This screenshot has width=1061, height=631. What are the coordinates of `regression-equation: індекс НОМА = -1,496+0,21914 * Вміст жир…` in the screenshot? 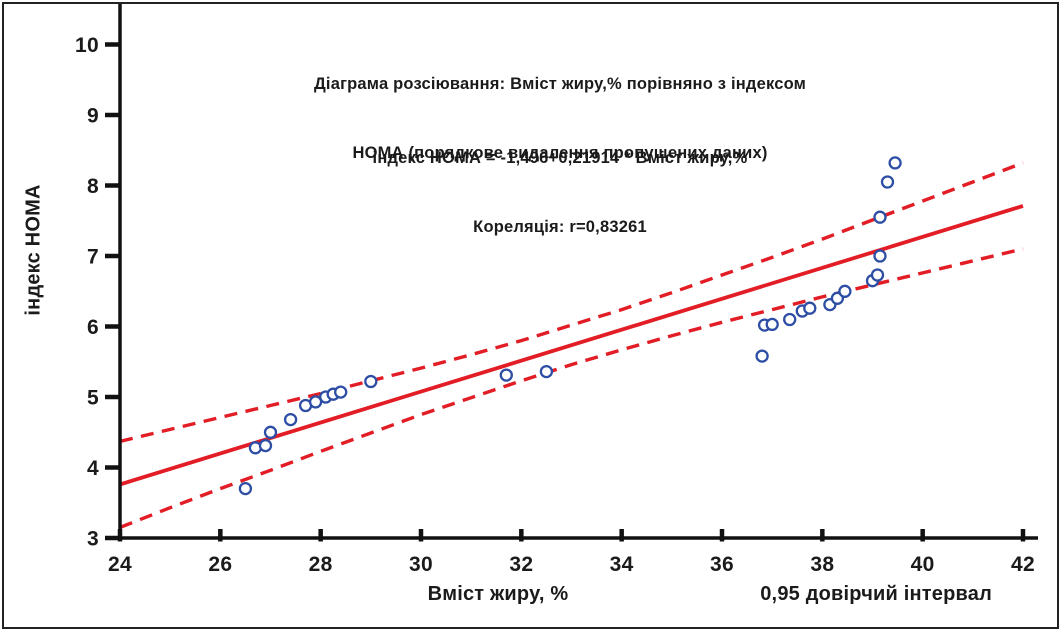 It's located at (560, 158).